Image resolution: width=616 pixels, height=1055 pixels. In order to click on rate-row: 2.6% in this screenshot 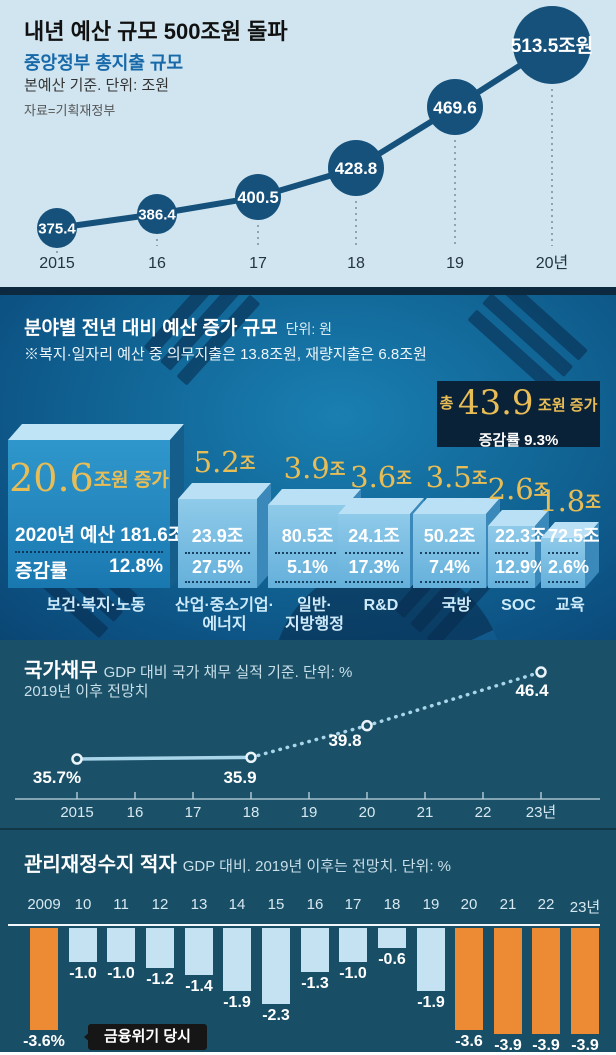, I will do `click(568, 568)`.